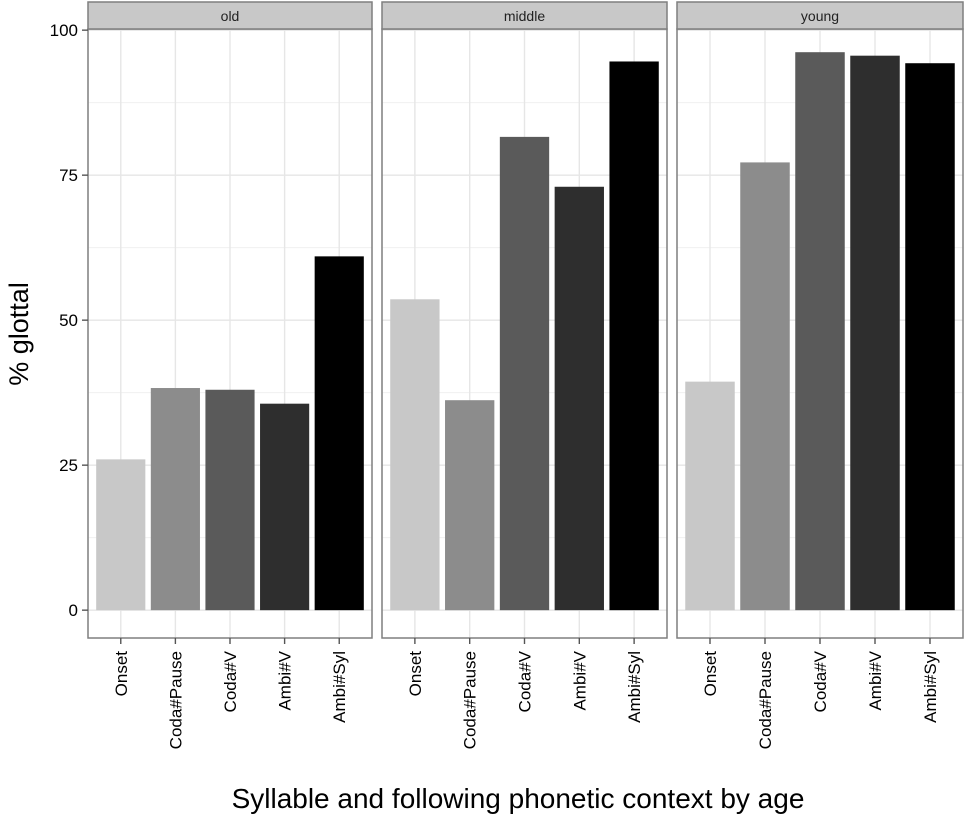 This screenshot has width=966, height=824. I want to click on y-tick-label: 100, so click(64, 30).